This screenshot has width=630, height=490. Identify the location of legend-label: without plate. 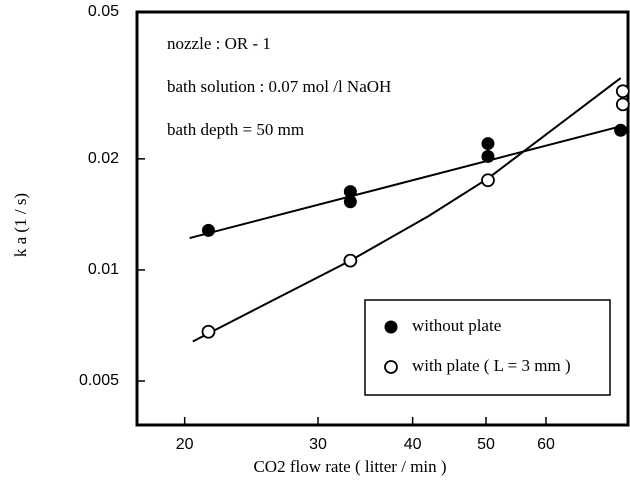
(456, 325).